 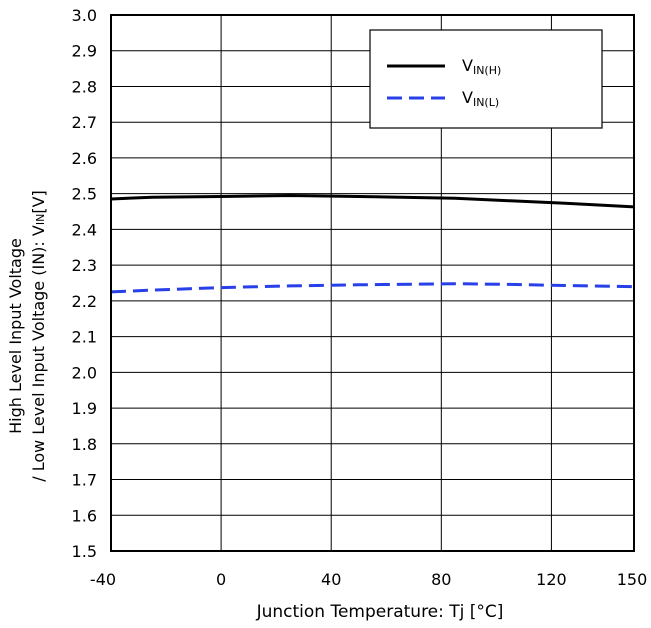 What do you see at coordinates (84, 194) in the screenshot?
I see `y-tick-label: 2.5` at bounding box center [84, 194].